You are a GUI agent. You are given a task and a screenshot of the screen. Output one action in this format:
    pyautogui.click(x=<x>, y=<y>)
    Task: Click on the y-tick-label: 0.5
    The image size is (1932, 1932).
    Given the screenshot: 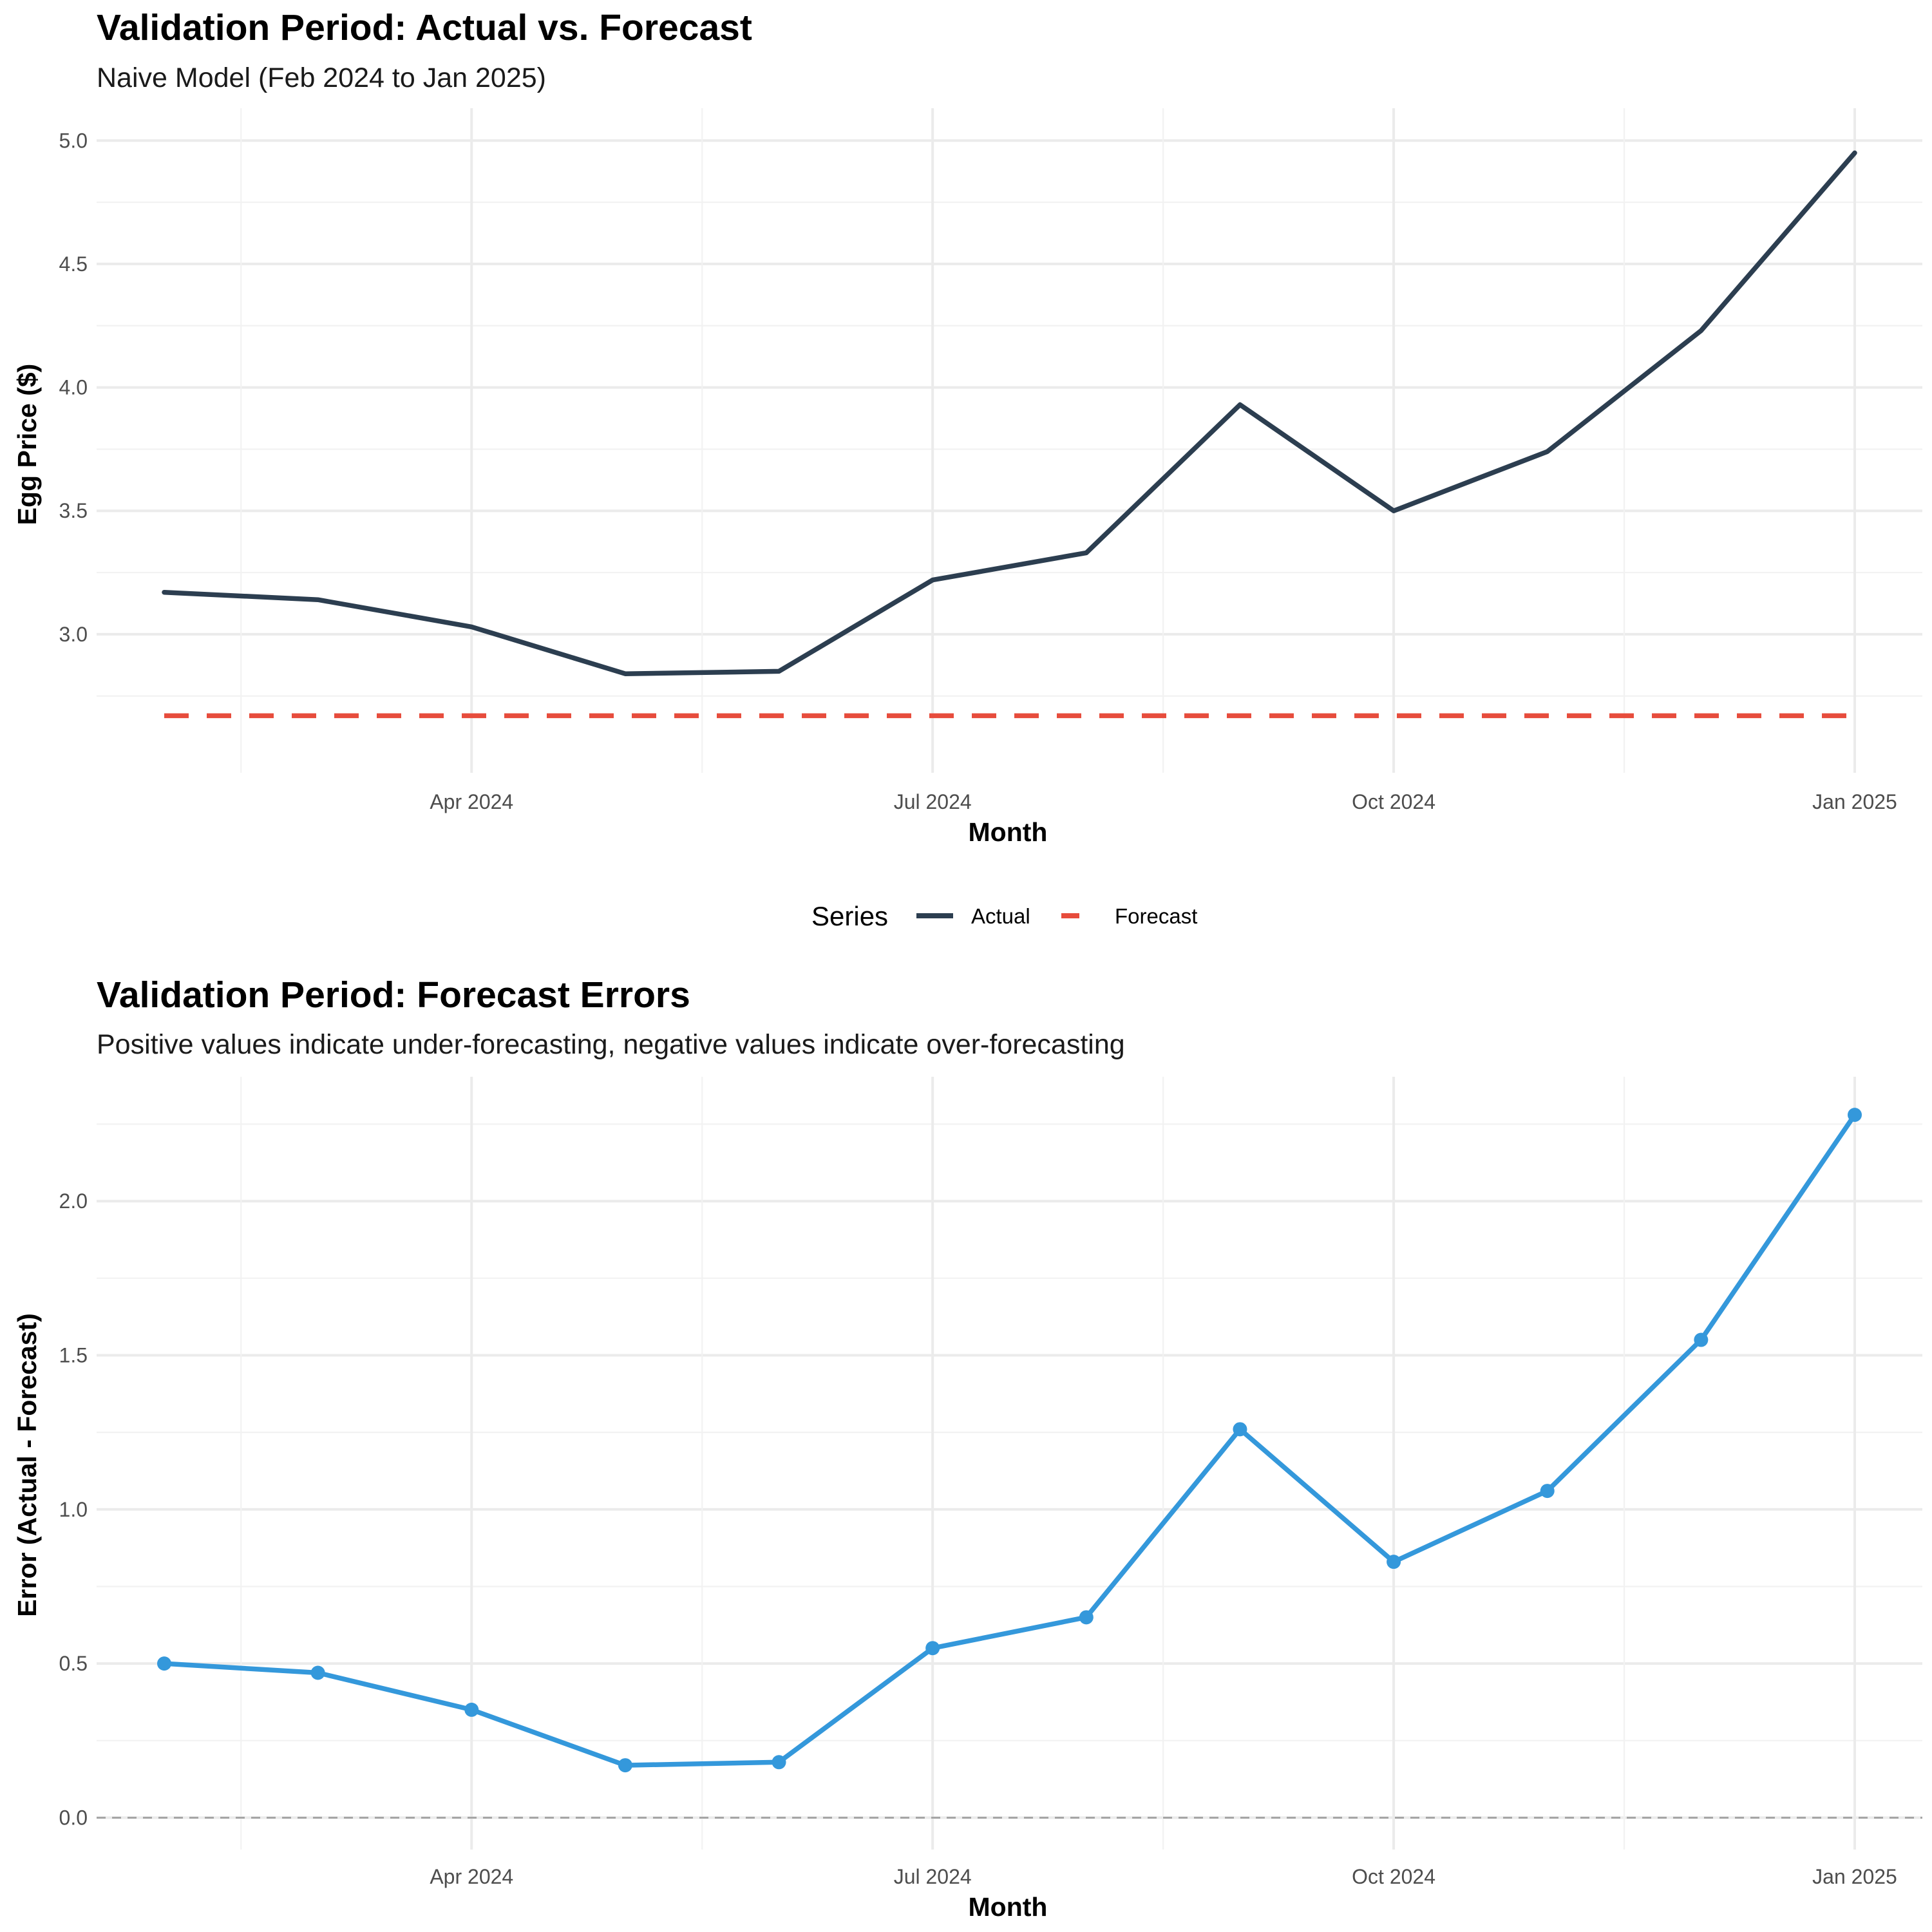 What is the action you would take?
    pyautogui.click(x=73, y=1663)
    